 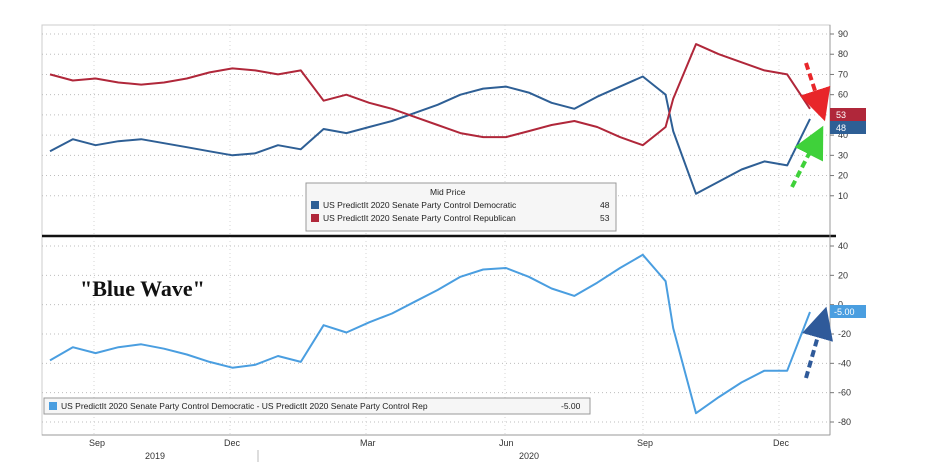 I want to click on legend-swatch-republican, so click(x=315, y=218).